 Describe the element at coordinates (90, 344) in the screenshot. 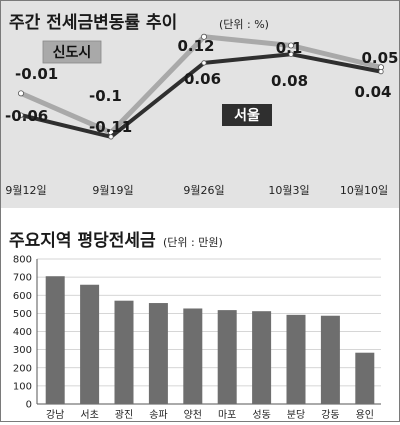

I see `bar-서초` at that location.